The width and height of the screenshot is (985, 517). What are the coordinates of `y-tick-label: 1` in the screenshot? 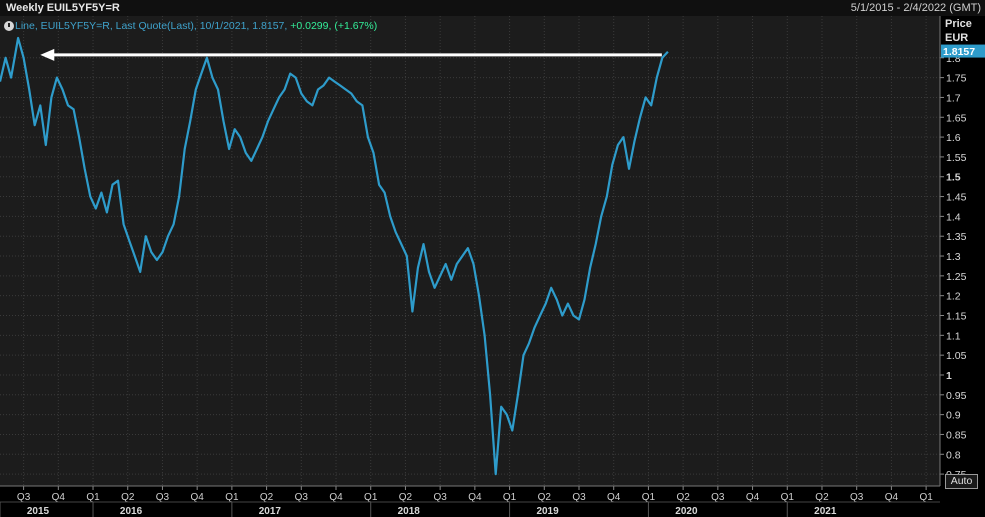 It's located at (949, 376).